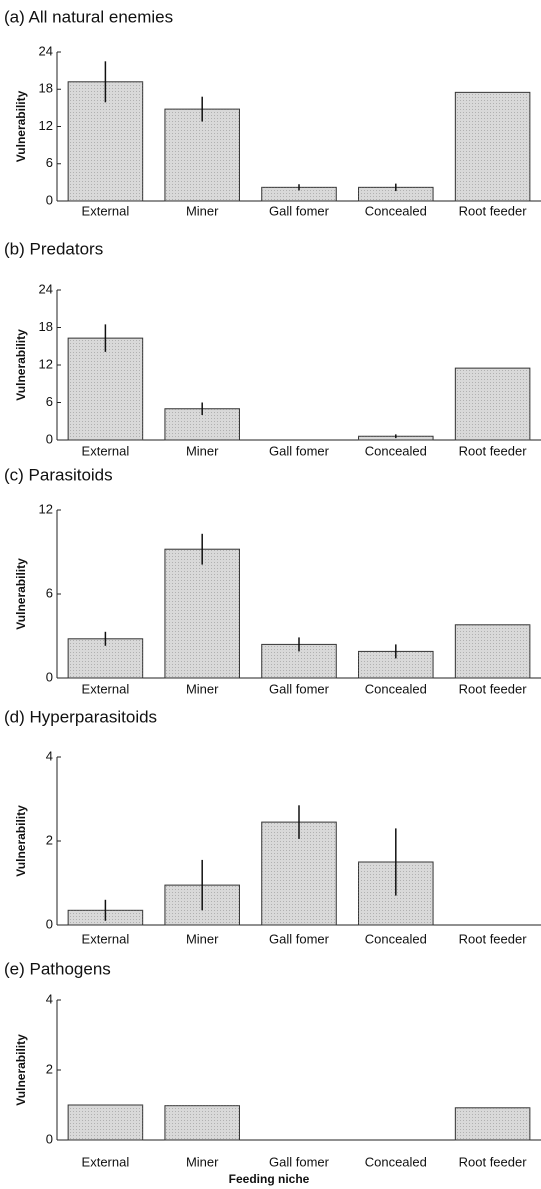 This screenshot has width=541, height=1189. Describe the element at coordinates (80, 716) in the screenshot. I see `chart-title: (d) Hyperparasitoids` at that location.